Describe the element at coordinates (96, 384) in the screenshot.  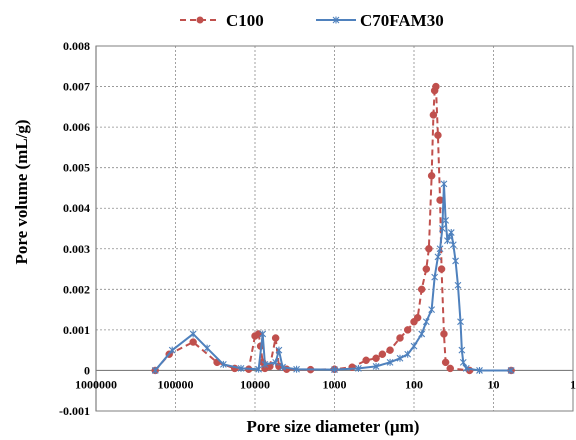
I see `x-tick-label: 1000000` at that location.